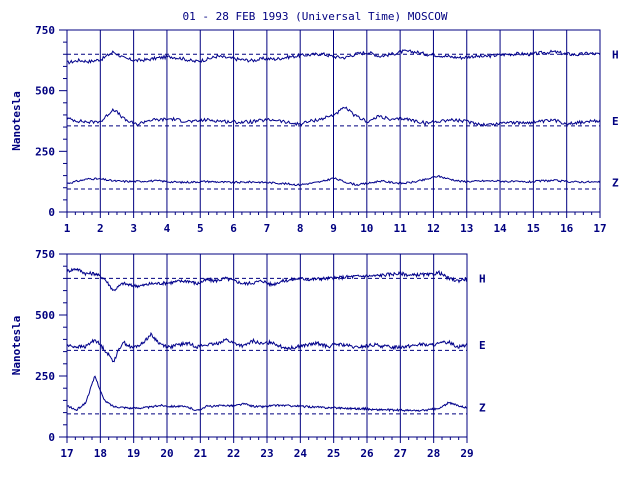  I want to click on x-tick-label: 2, so click(100, 228).